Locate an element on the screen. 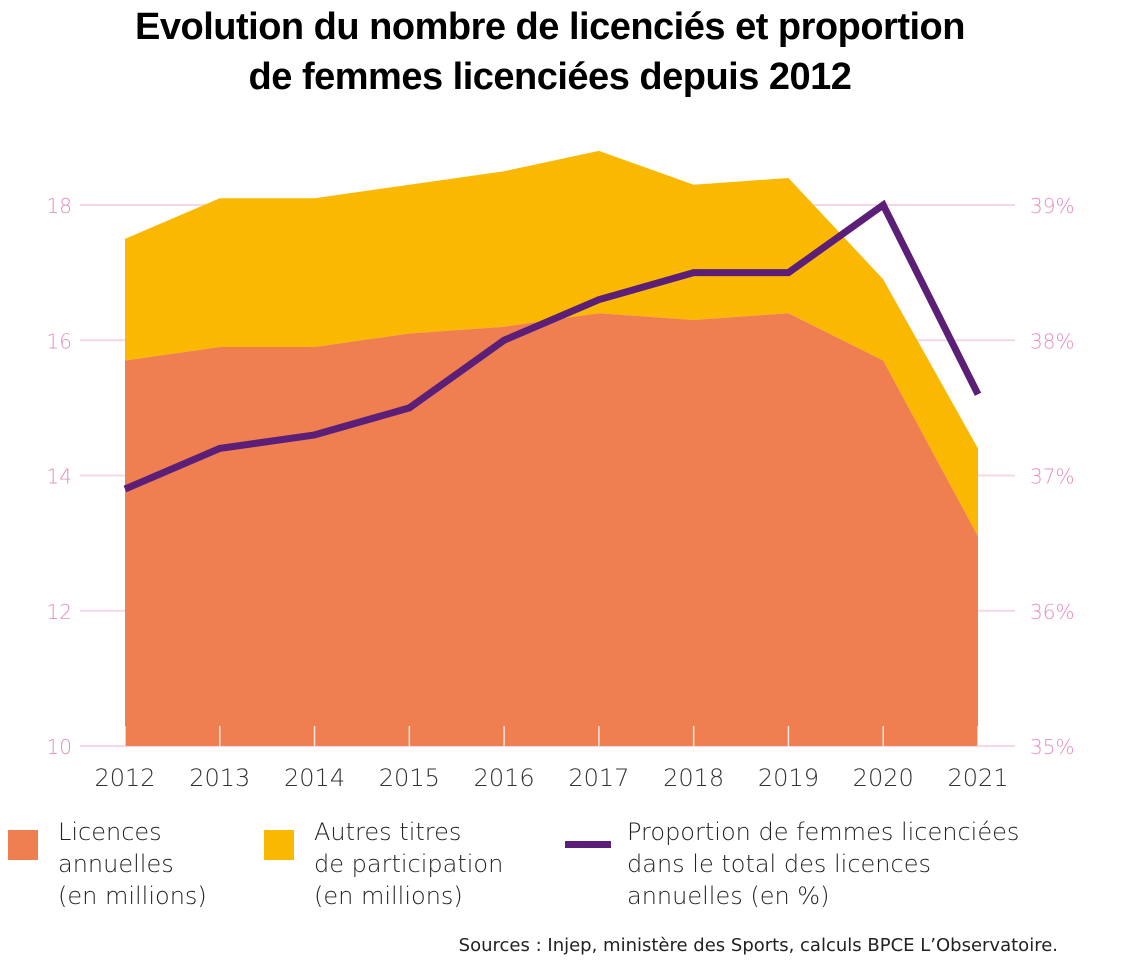  x-tick-label: 2015 is located at coordinates (409, 778).